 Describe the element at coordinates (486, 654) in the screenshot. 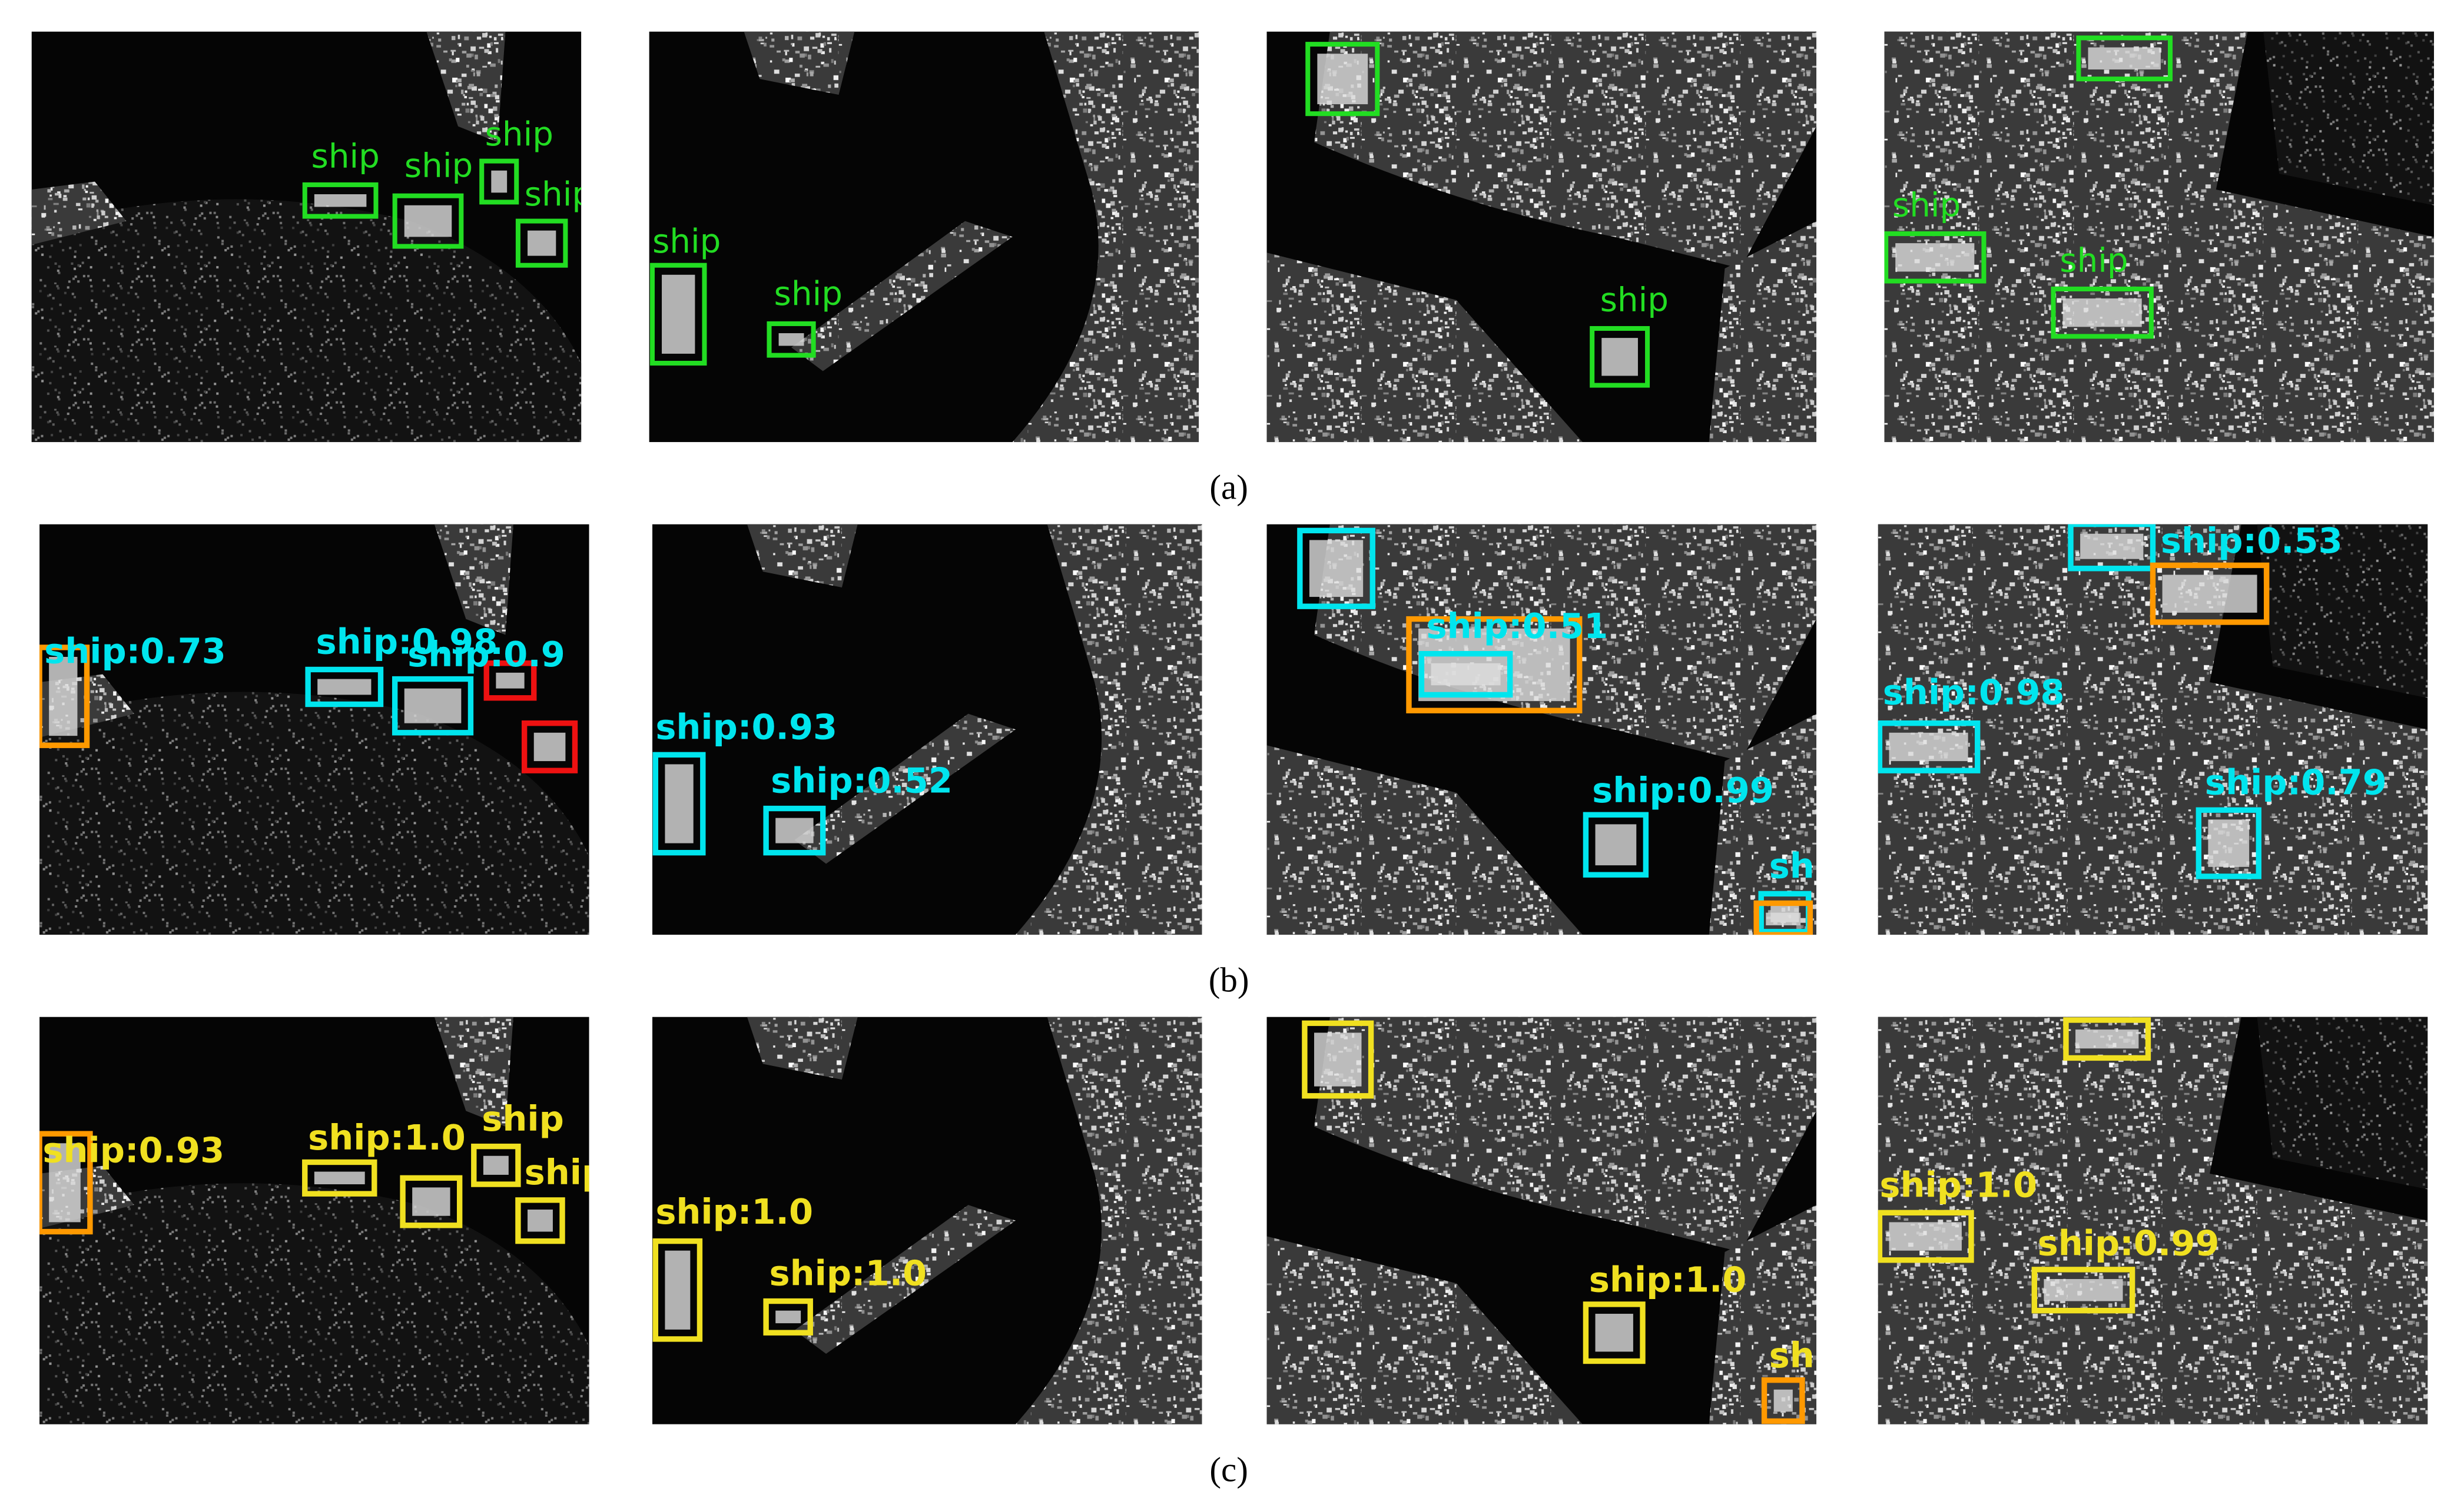

I see `detection-label: ship:0.9` at that location.